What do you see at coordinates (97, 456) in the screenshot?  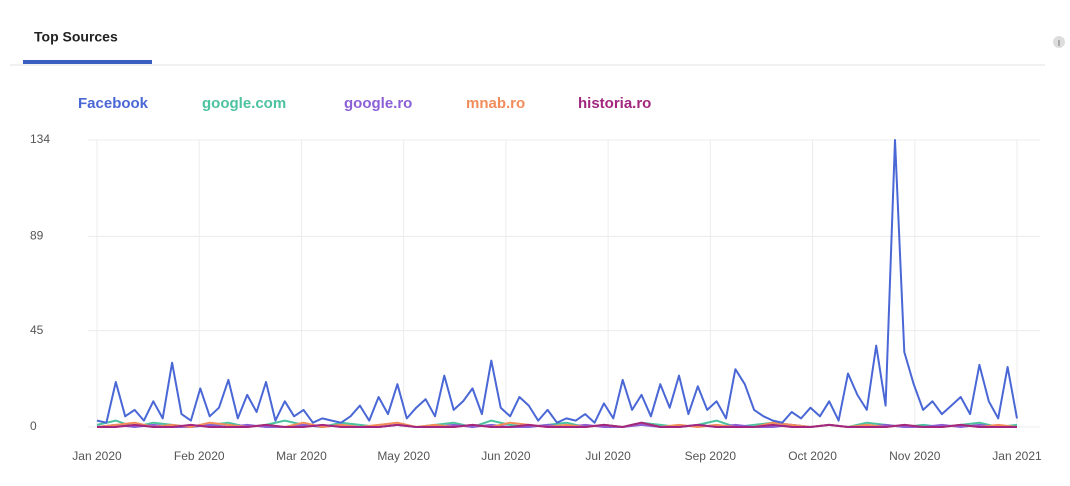 I see `x-tick-label: Jan 2020` at bounding box center [97, 456].